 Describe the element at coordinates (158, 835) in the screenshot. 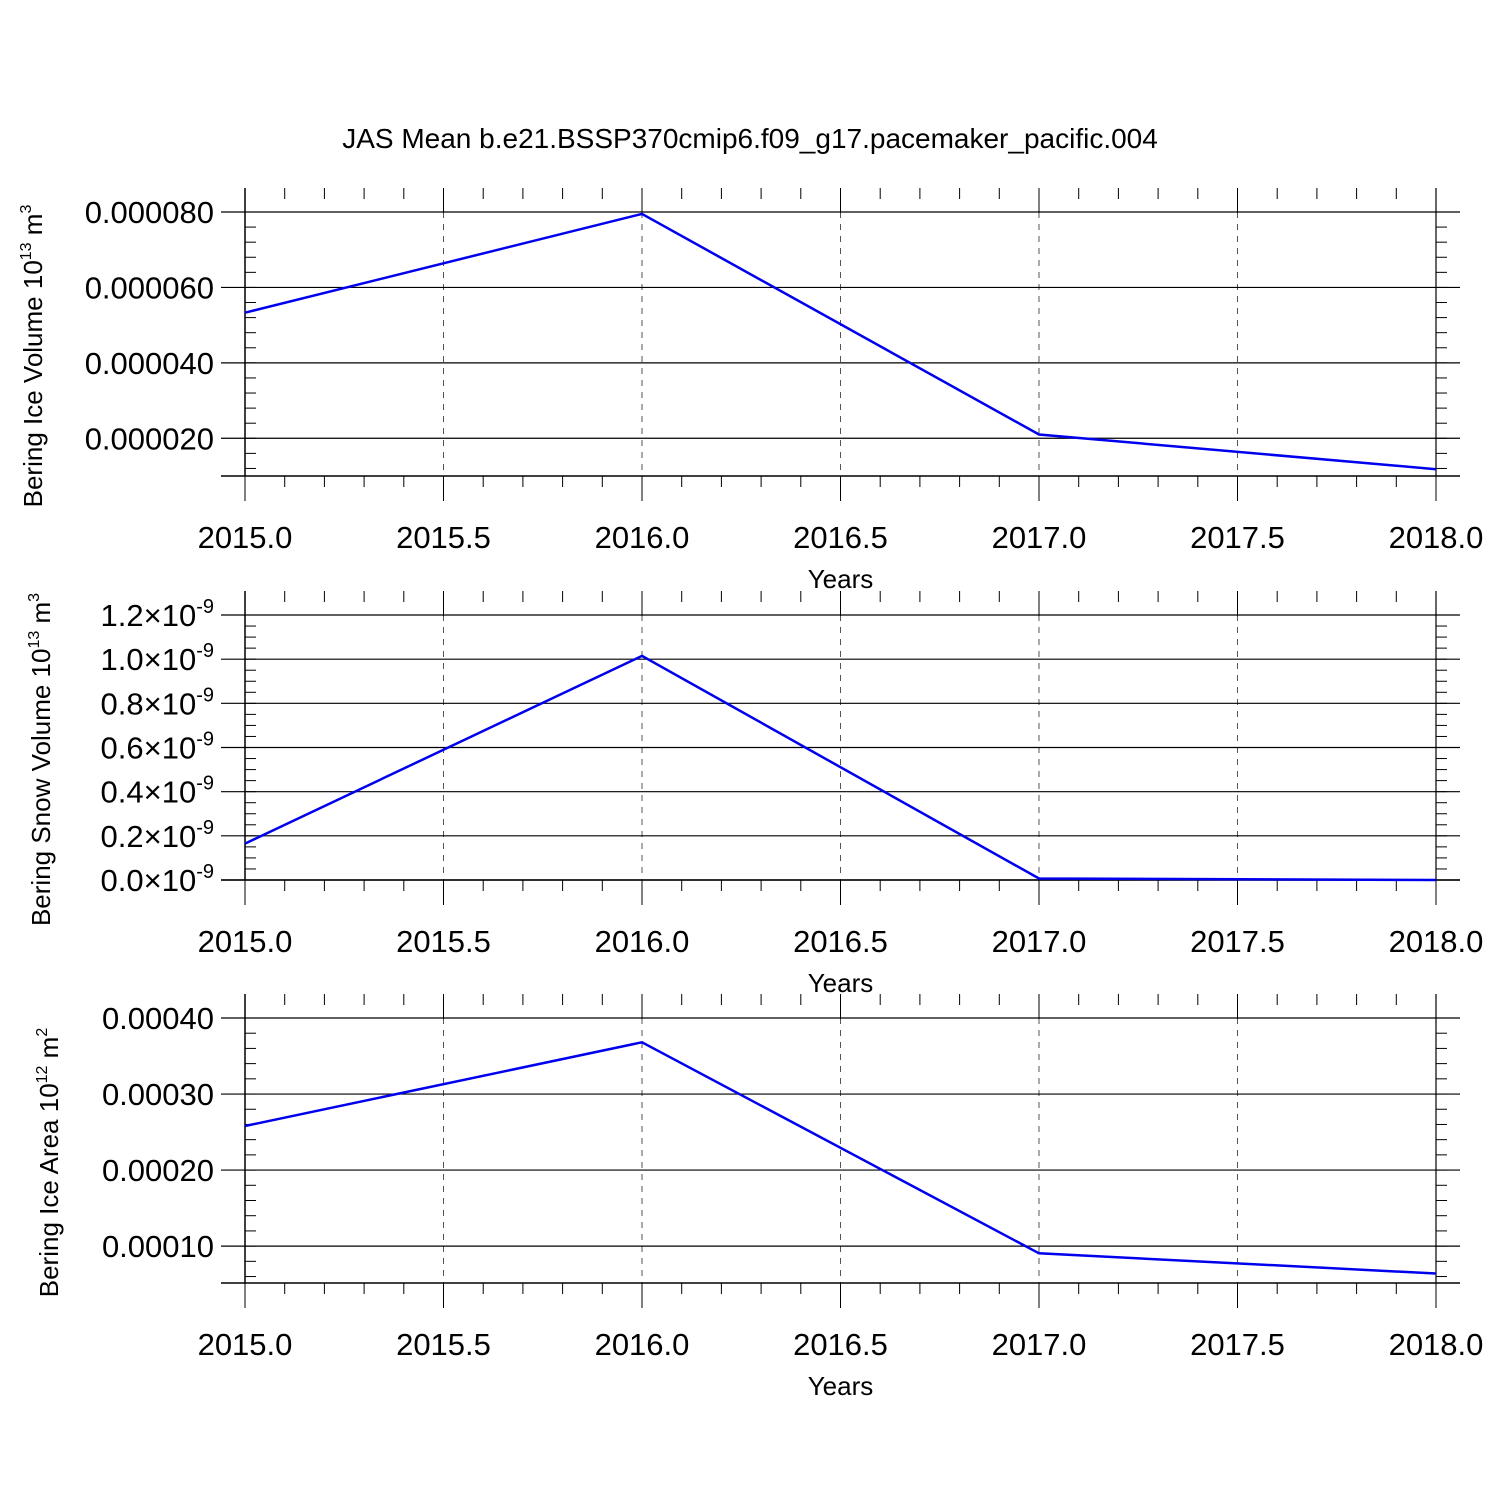

I see `y-tick-label: 0.2×10⁻⁹` at that location.